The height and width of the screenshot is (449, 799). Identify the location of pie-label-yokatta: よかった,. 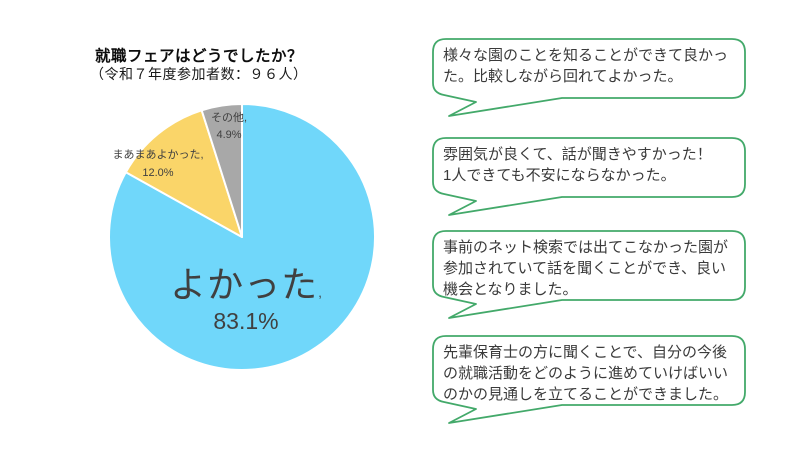
(246, 282).